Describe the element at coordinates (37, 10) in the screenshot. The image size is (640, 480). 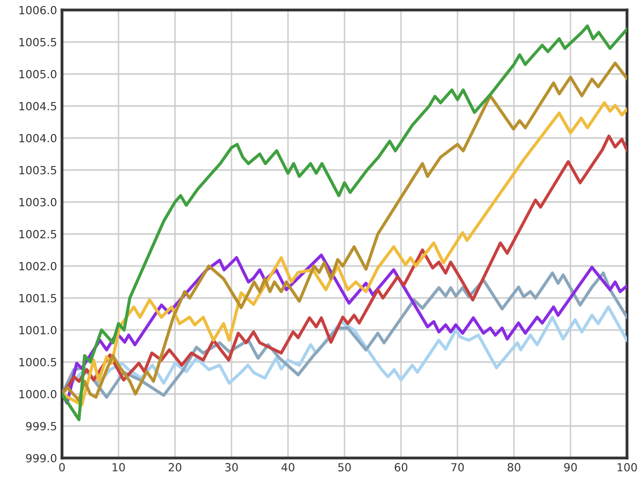
I see `y-tick-label: 1006.0` at that location.